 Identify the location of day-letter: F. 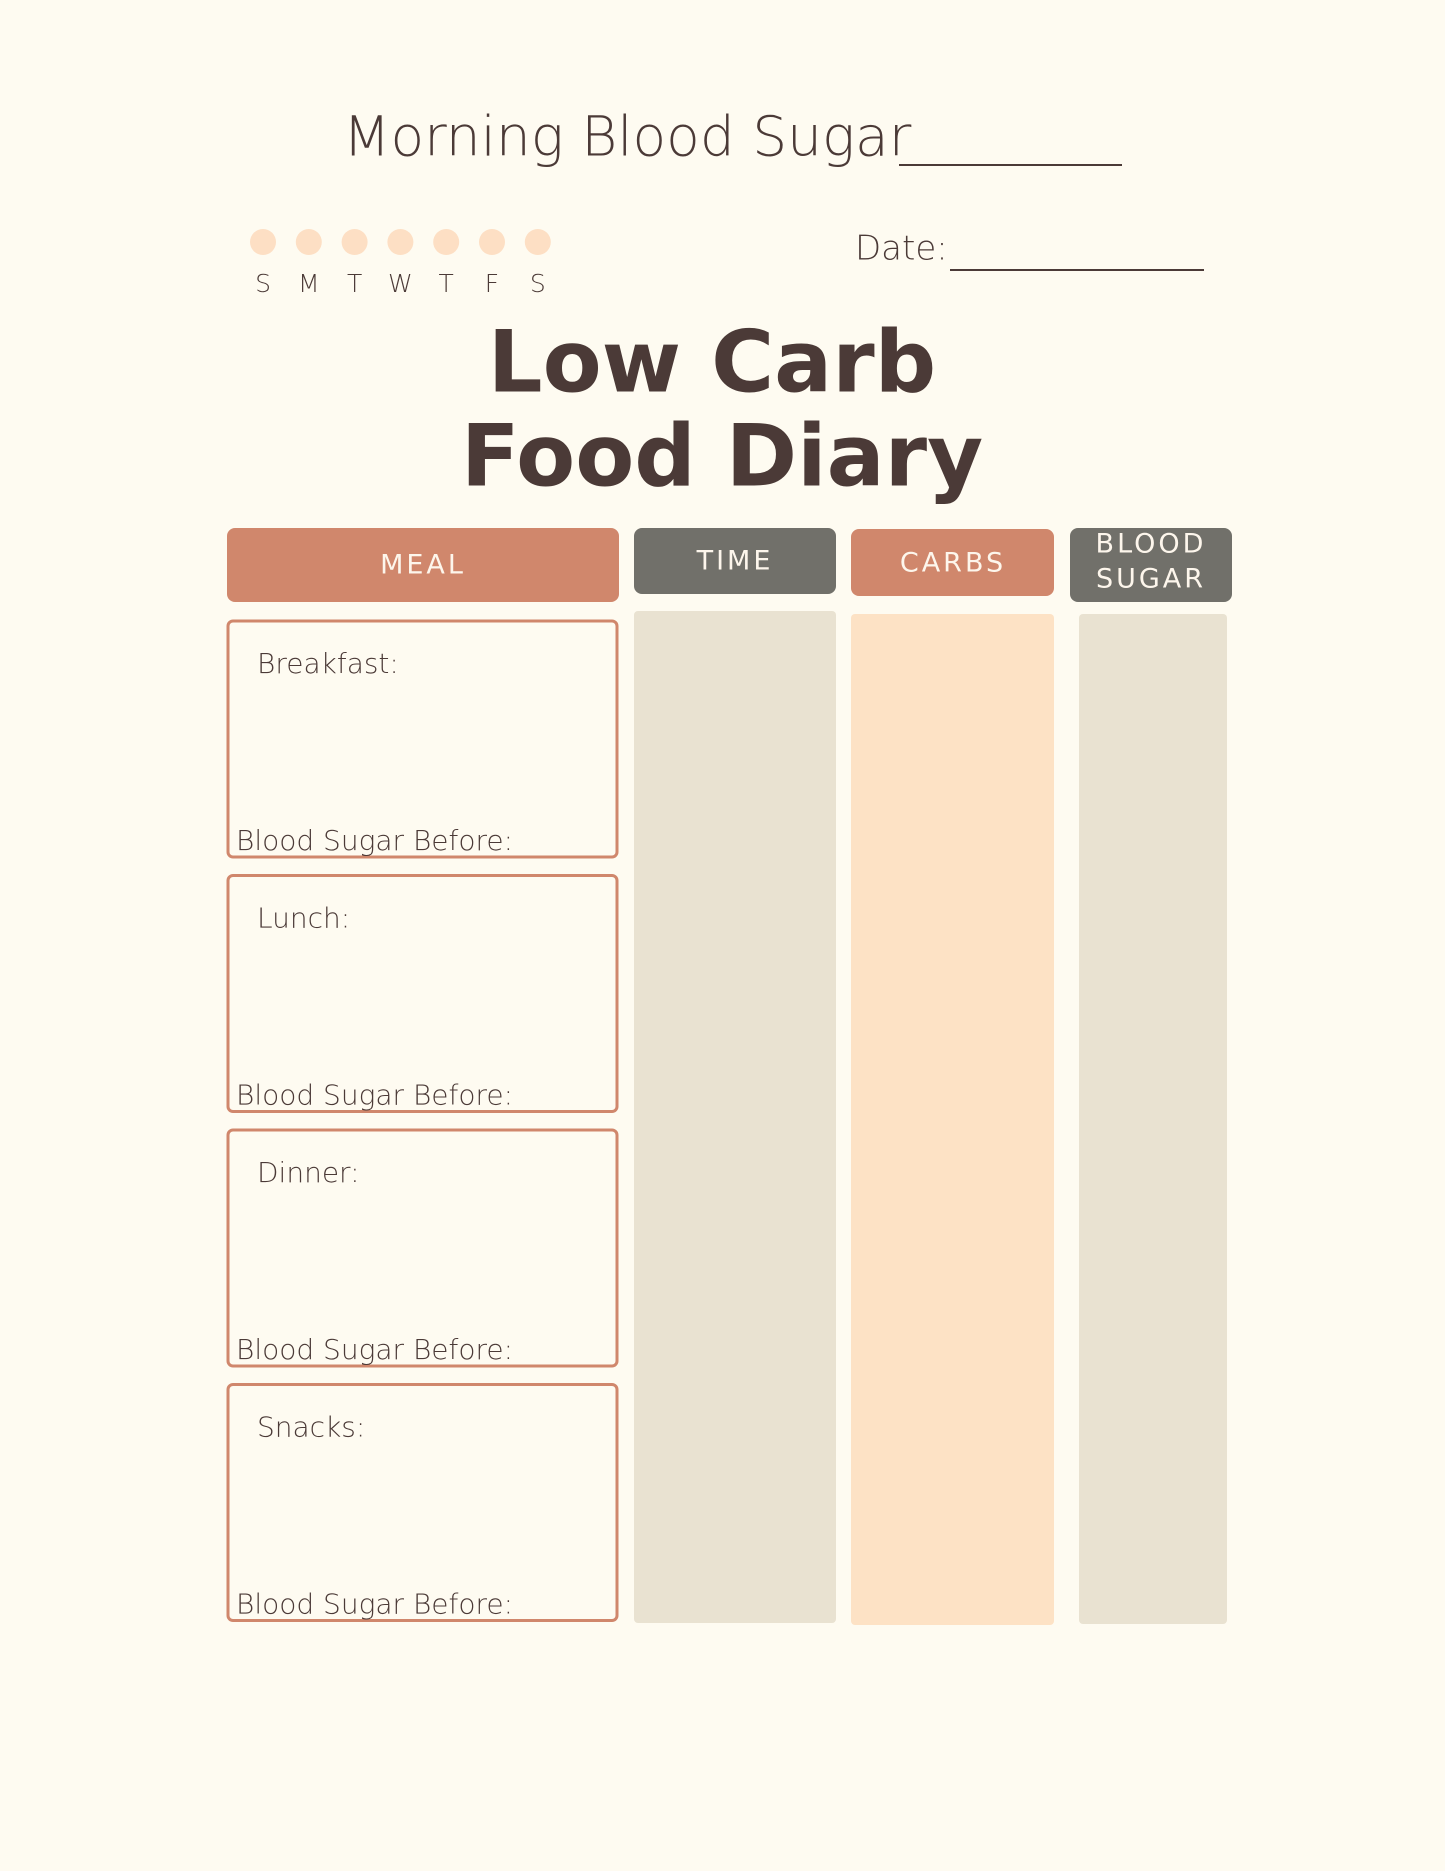
(492, 283).